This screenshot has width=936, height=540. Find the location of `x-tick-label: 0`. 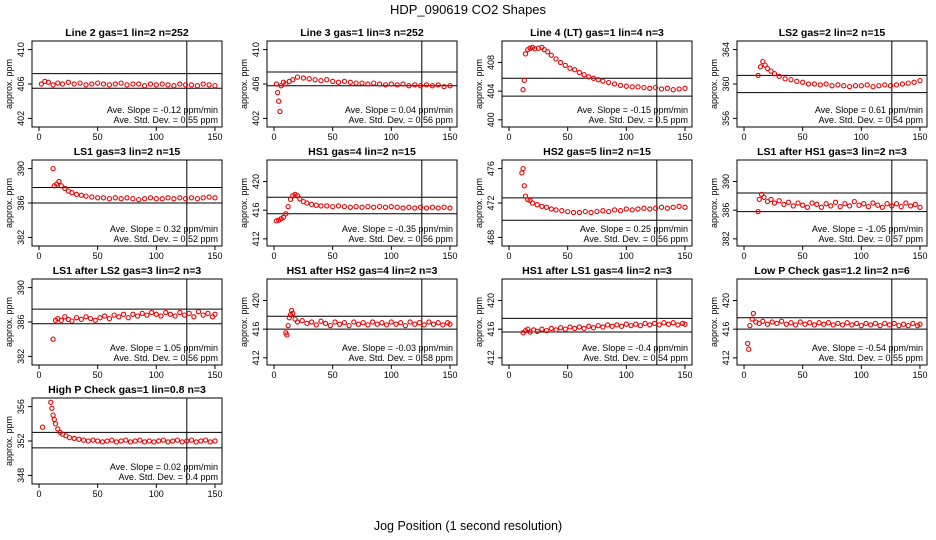

x-tick-label: 0 is located at coordinates (509, 137).